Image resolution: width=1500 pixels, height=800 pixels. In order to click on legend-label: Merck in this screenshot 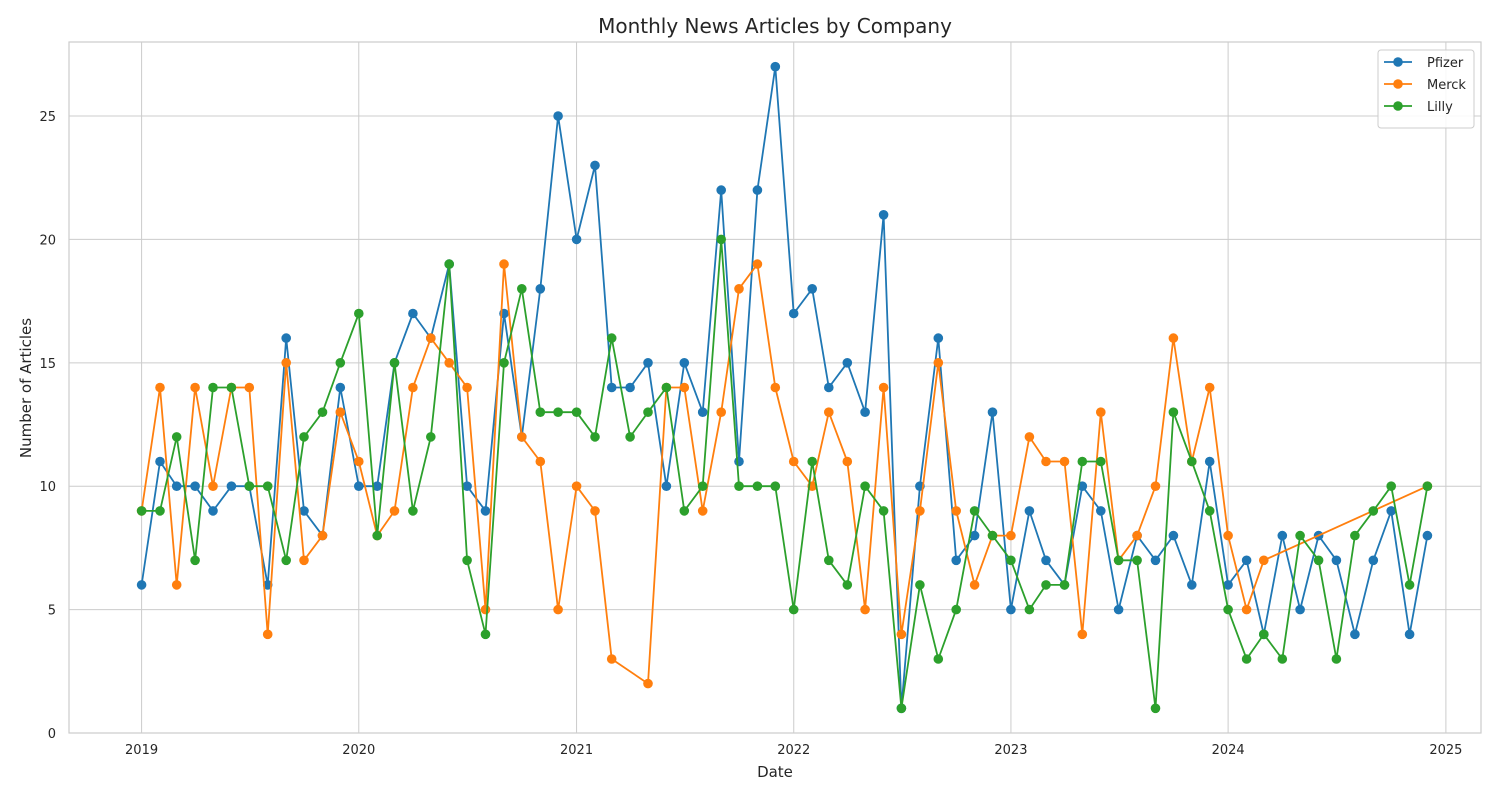, I will do `click(1446, 85)`.